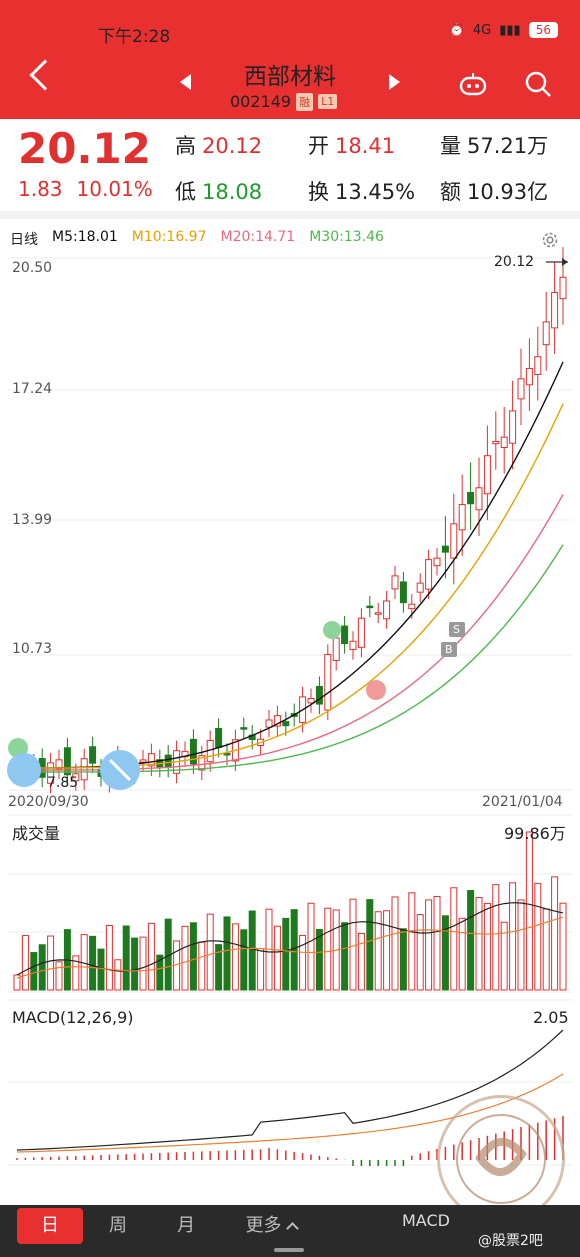 The height and width of the screenshot is (1257, 580). I want to click on b-marker-label: B, so click(449, 649).